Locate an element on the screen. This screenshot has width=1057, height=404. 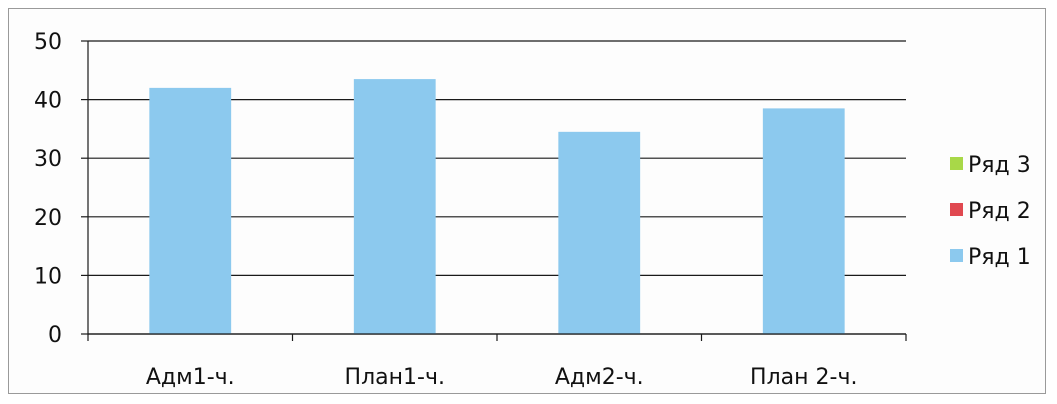
x-tick-label: Адм1-ч. is located at coordinates (190, 377).